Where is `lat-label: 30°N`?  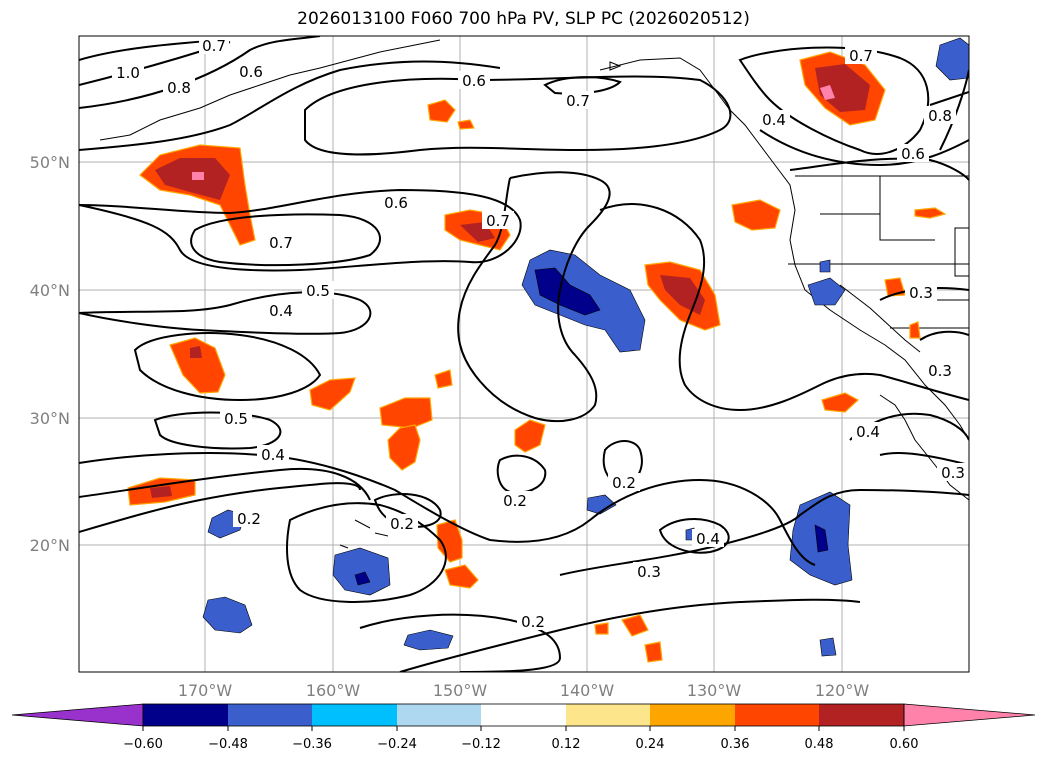 lat-label: 30°N is located at coordinates (50, 418).